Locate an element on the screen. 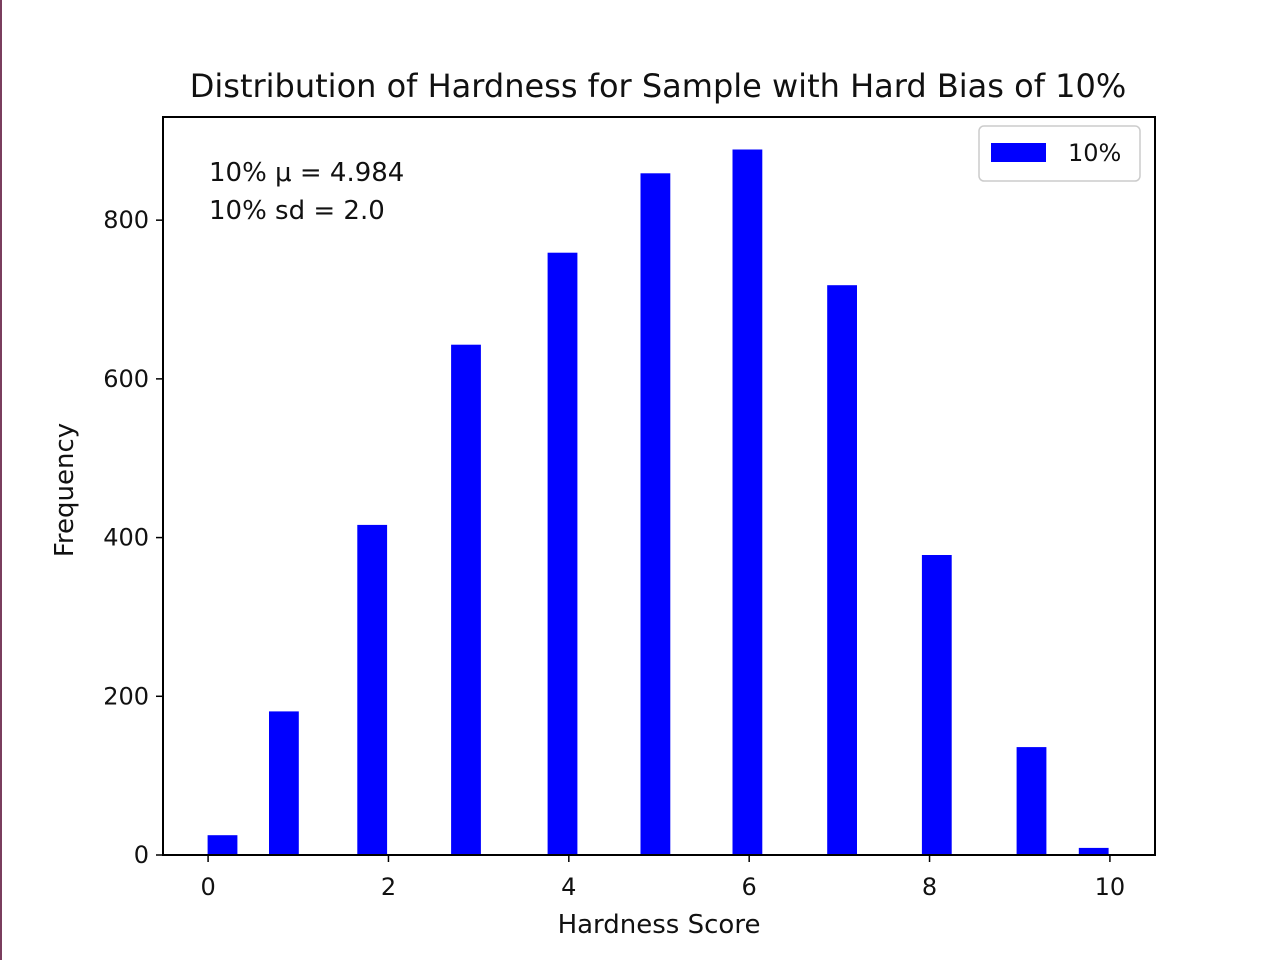 This screenshot has width=1280, height=960. mean-annotation: 10% μ = 4.984 is located at coordinates (306, 173).